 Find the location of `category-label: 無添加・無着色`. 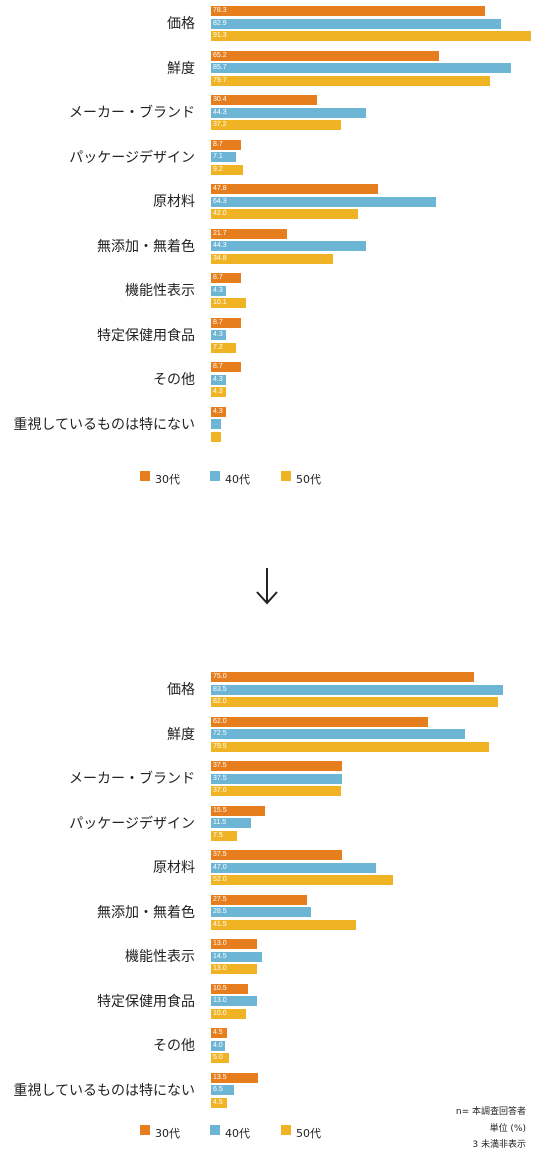

category-label: 無添加・無着色 is located at coordinates (146, 912).